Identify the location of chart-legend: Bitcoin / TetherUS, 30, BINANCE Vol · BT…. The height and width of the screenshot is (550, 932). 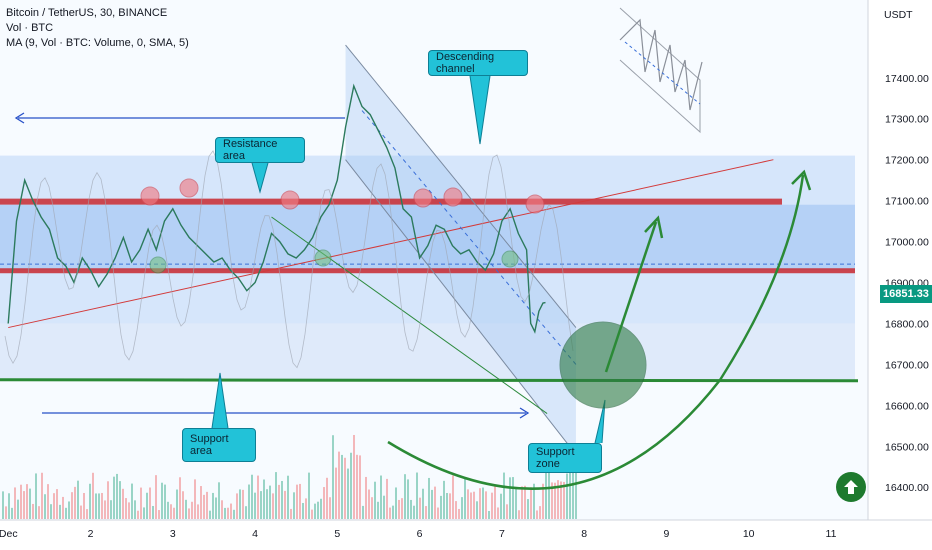
(97, 28).